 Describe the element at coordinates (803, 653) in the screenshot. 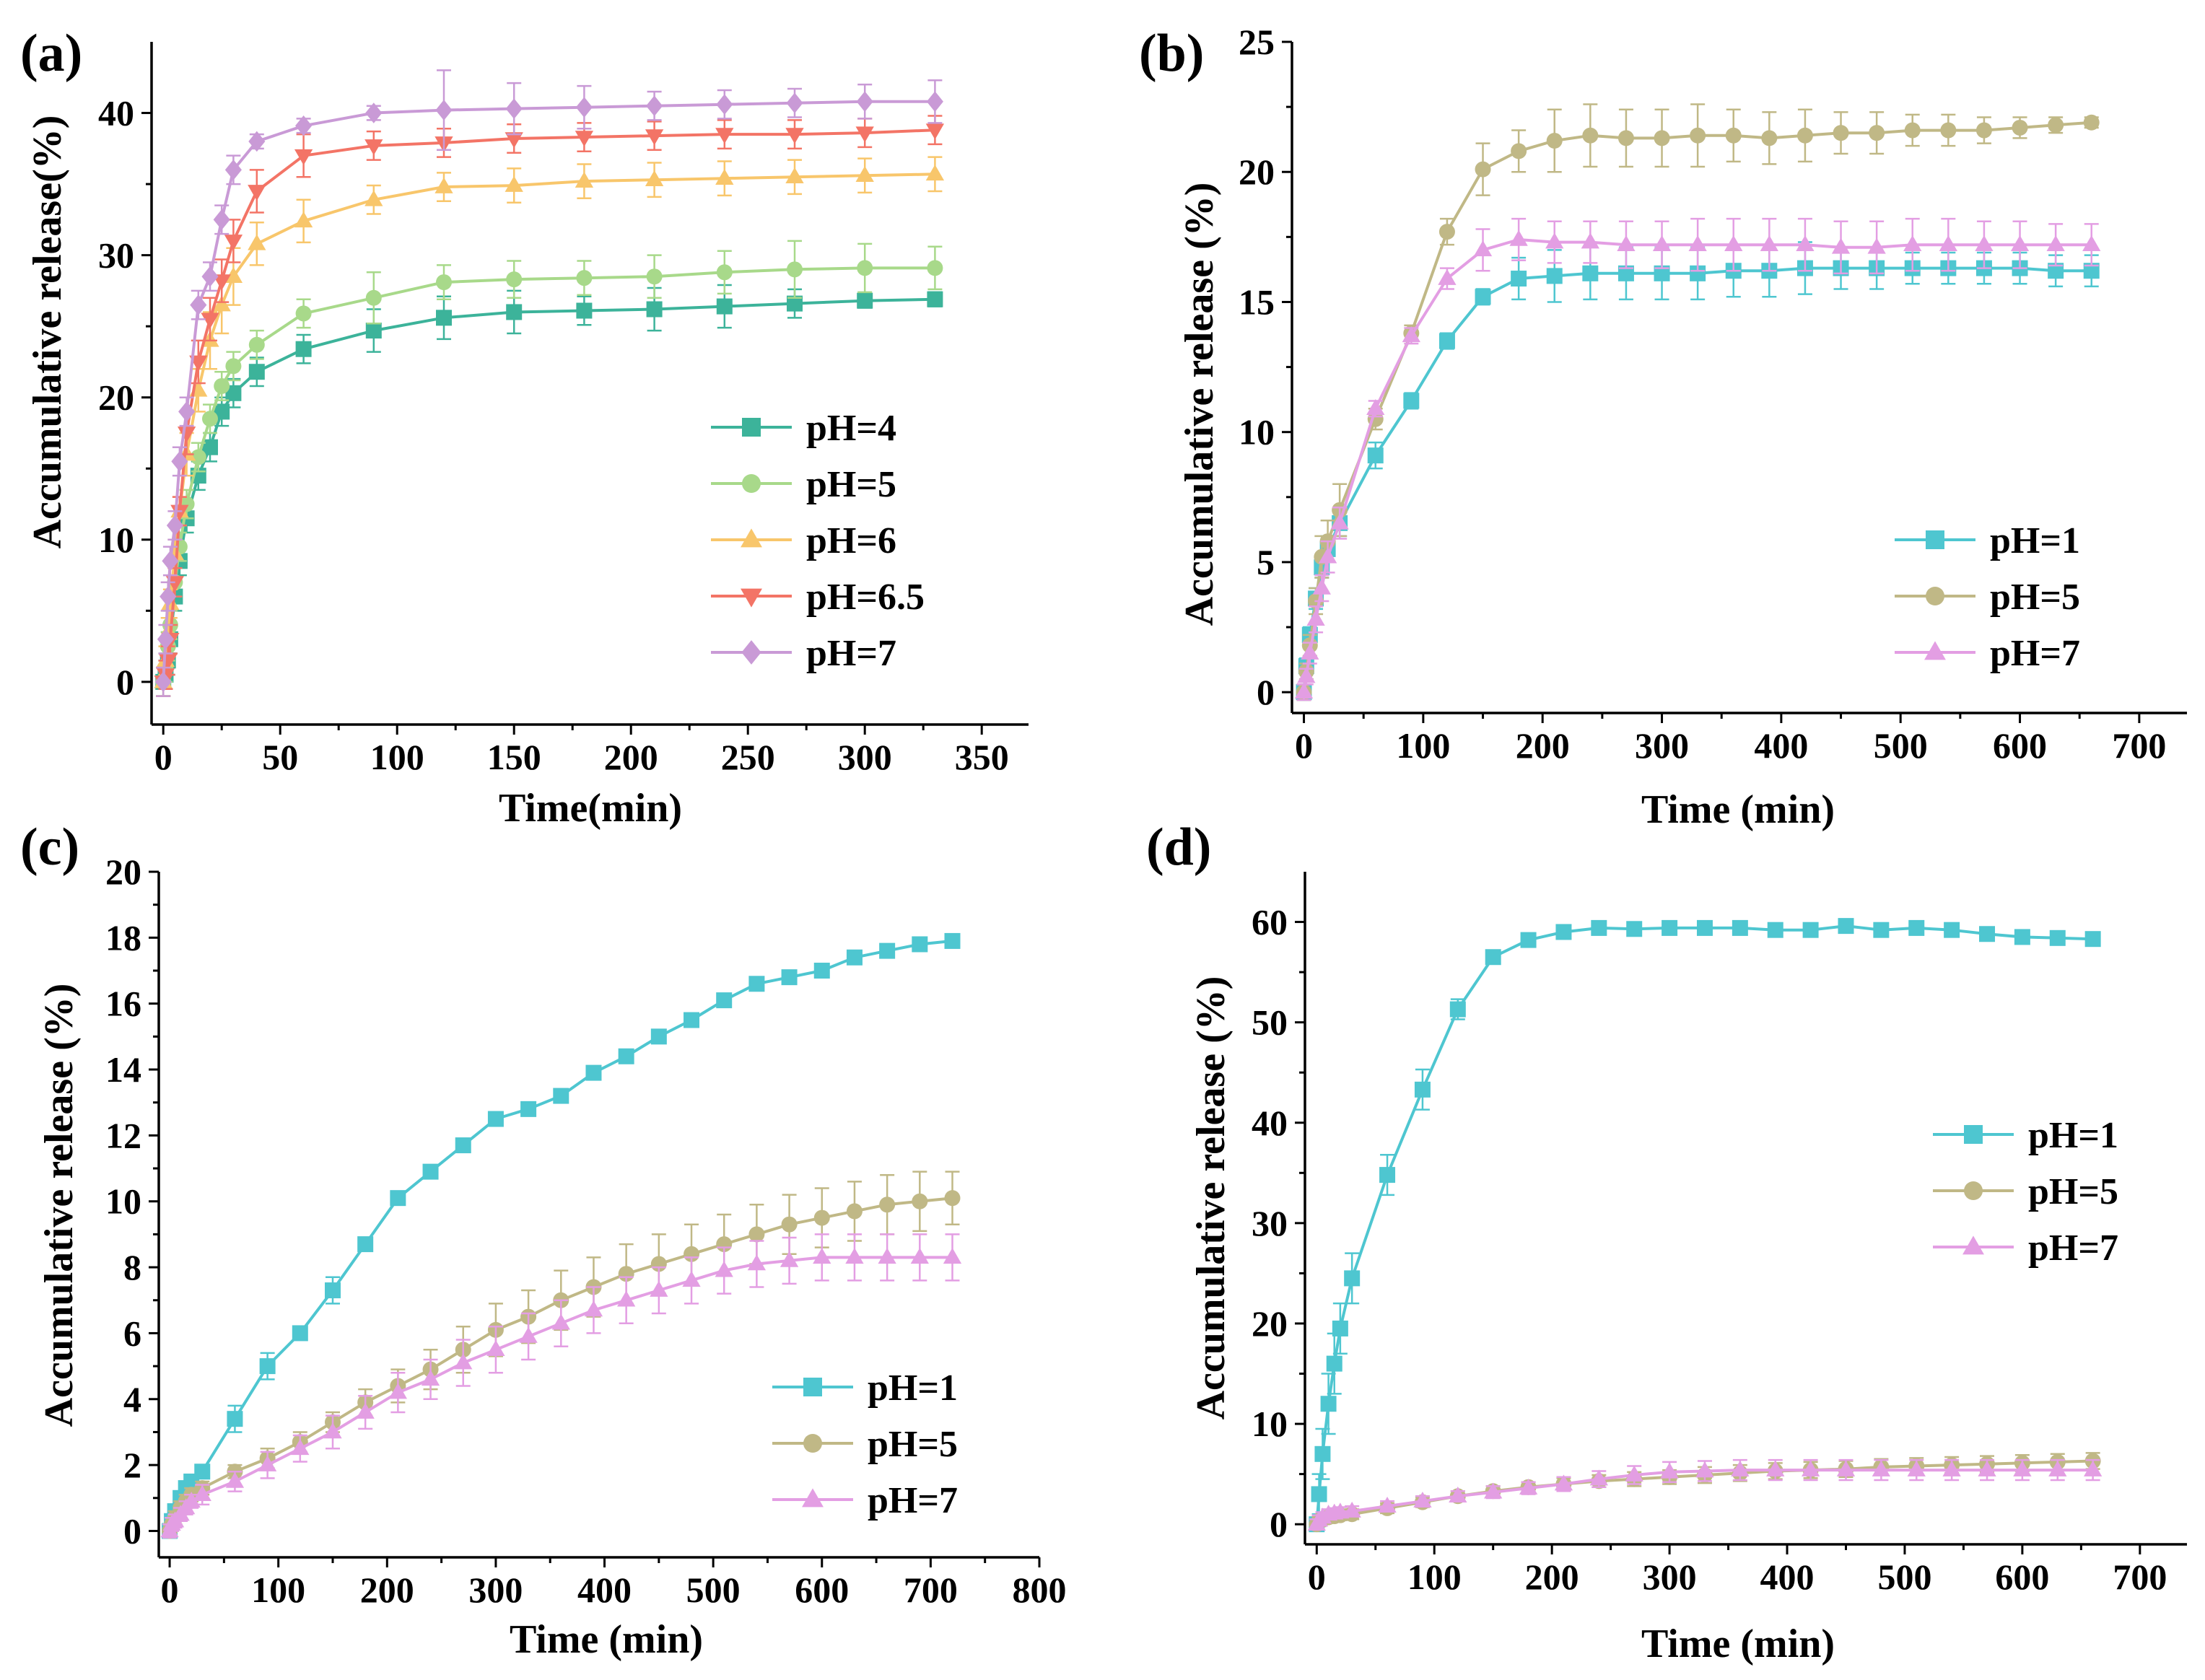

I see `legend-entry: pH=7` at that location.